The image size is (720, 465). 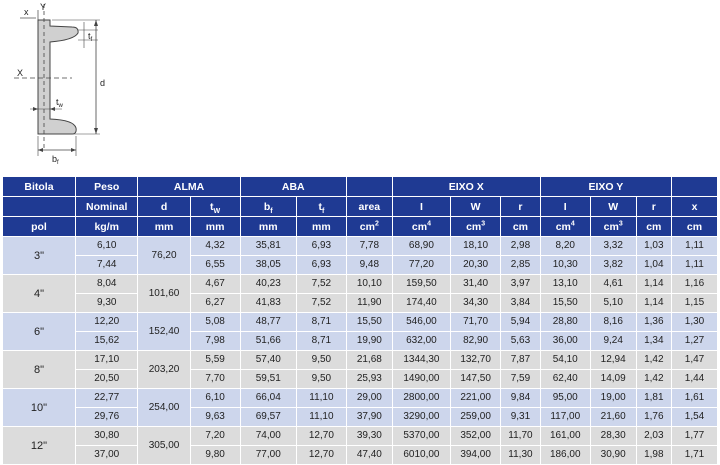 I want to click on unit-wy: cm3, so click(x=613, y=226).